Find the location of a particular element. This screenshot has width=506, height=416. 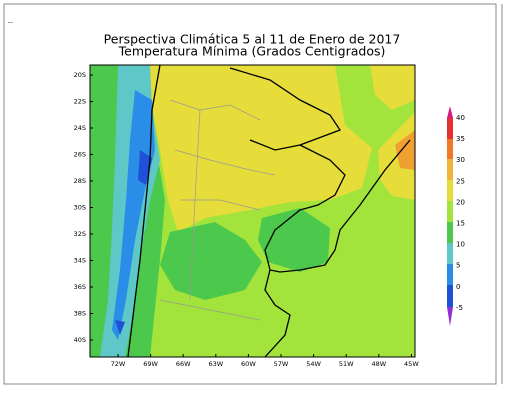

longitude-label: 72W is located at coordinates (118, 364).